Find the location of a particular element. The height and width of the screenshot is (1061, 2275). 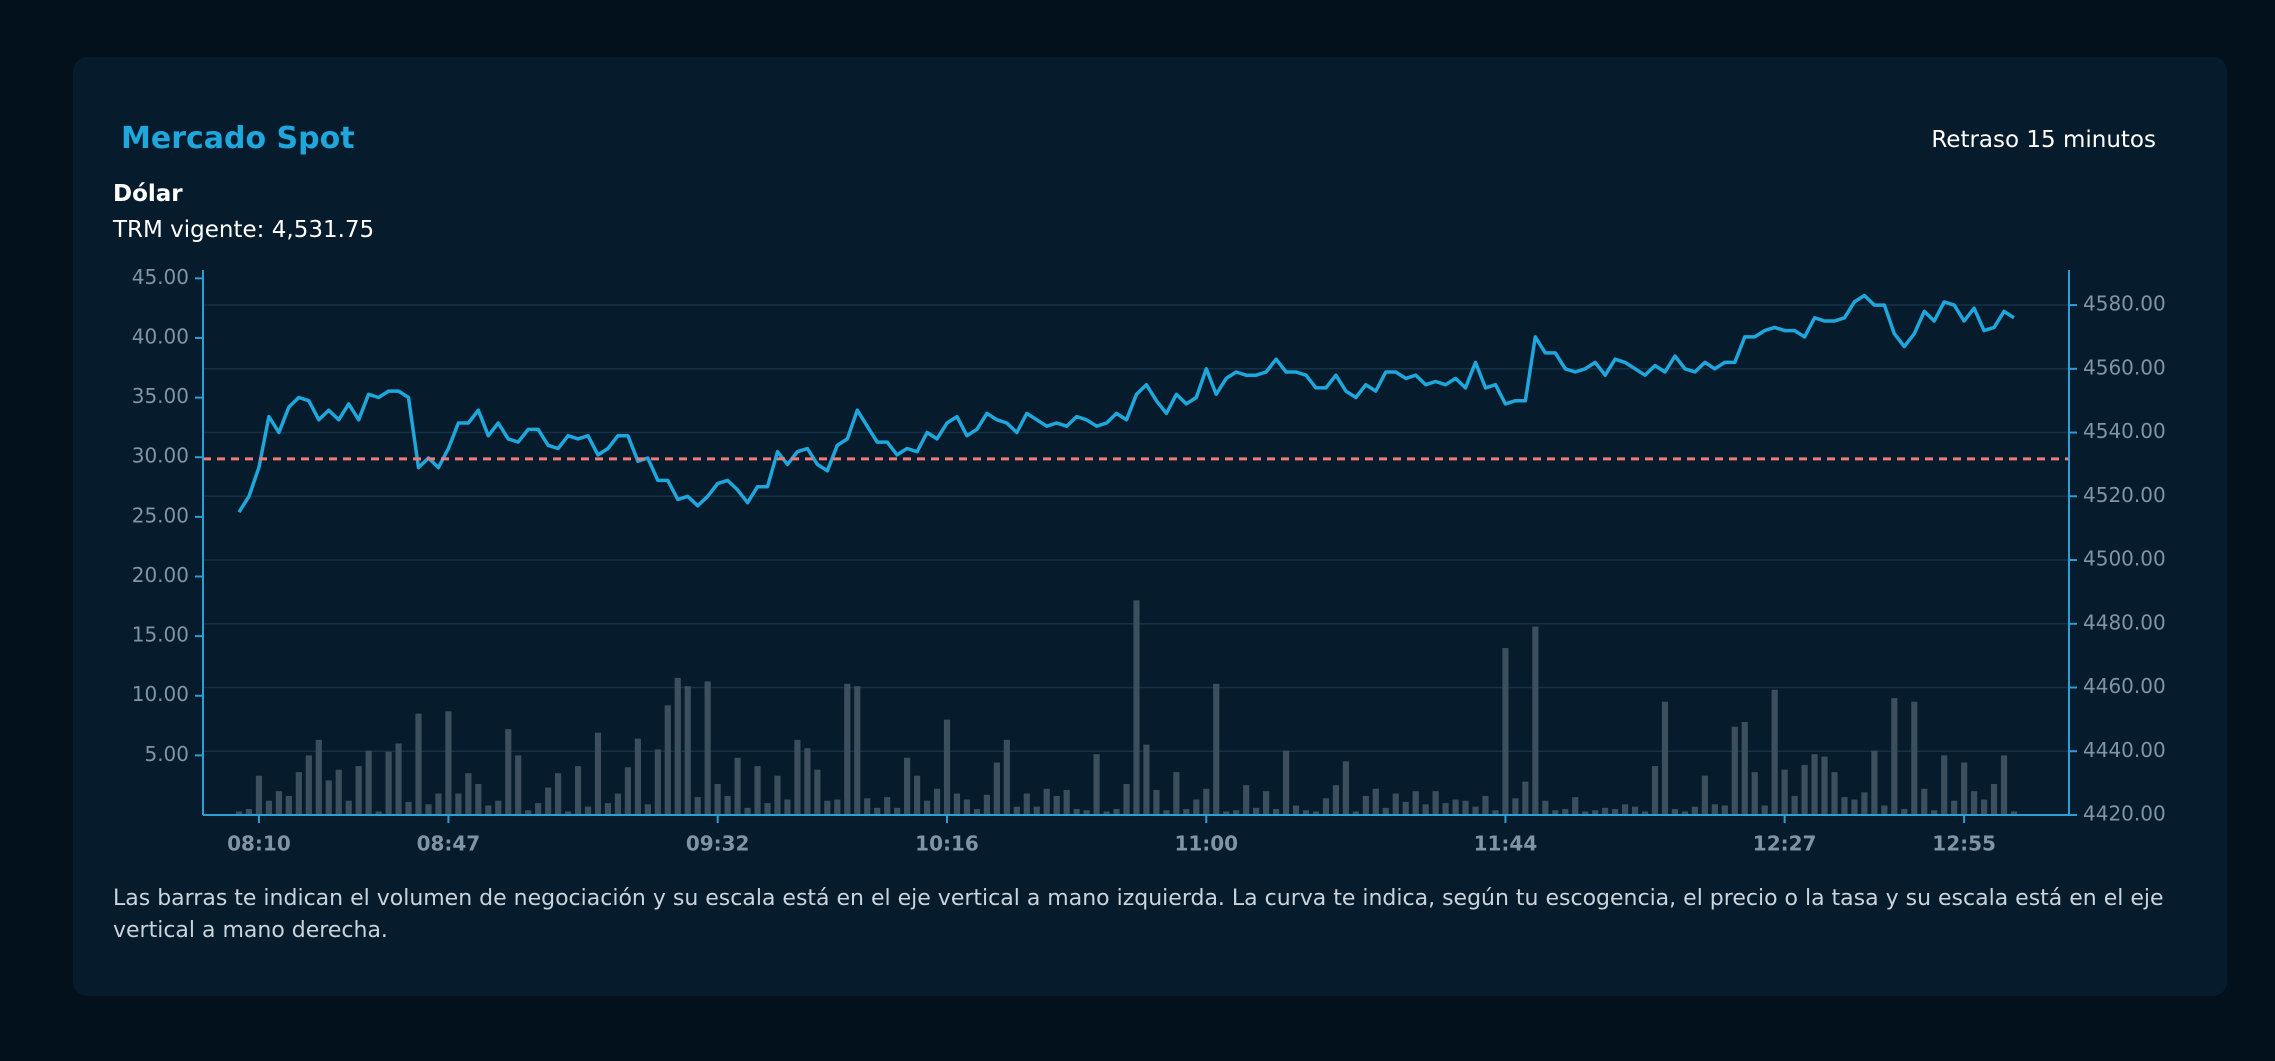

instrument: Dólar is located at coordinates (148, 194).